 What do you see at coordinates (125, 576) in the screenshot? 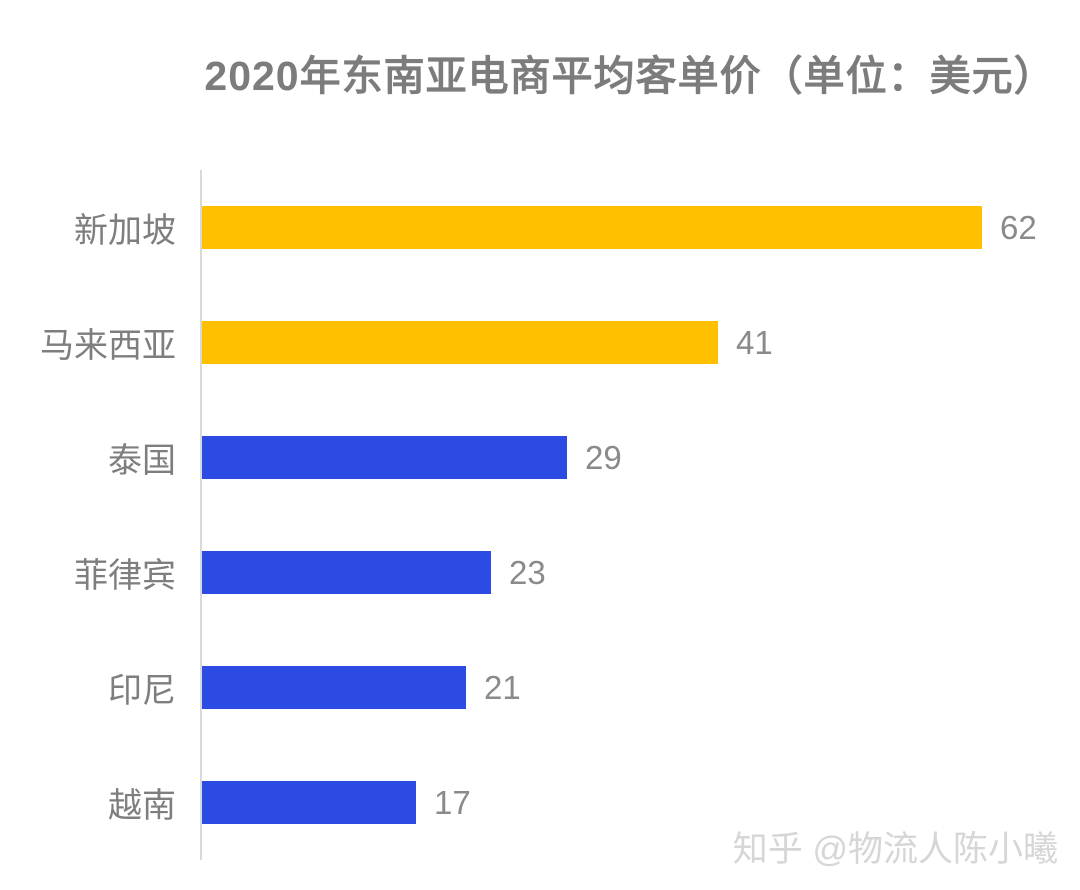
I see `category-label: 菲律宾` at bounding box center [125, 576].